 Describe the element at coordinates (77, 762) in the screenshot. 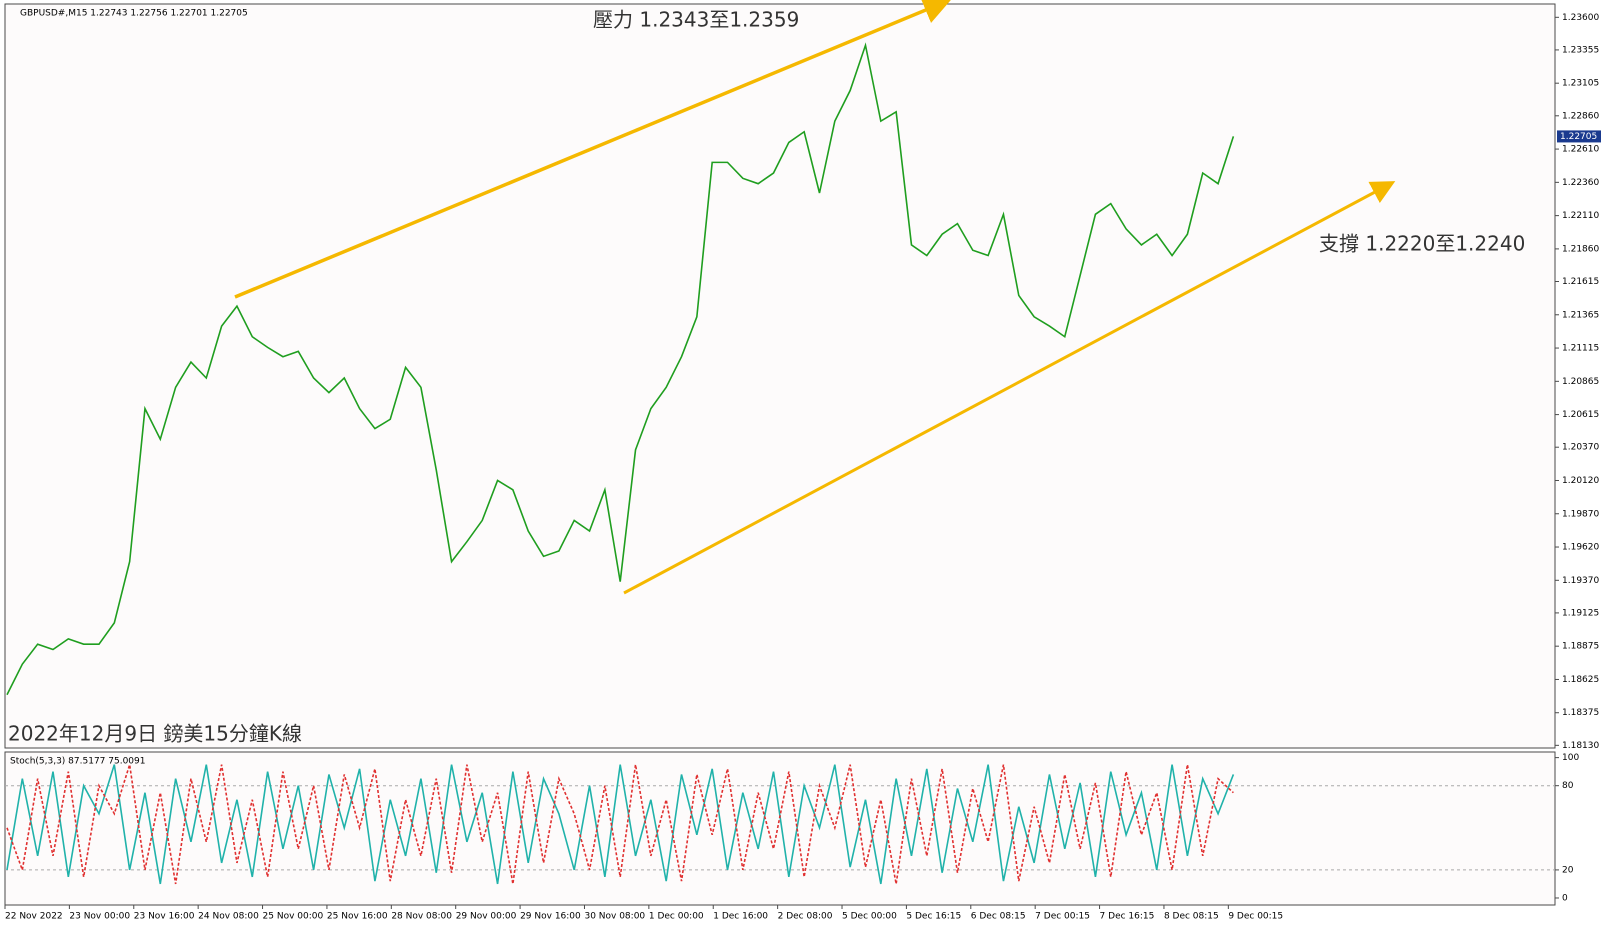

I see `stoch-header: Stoch(5,3,3) 87.5177 75.0091` at that location.